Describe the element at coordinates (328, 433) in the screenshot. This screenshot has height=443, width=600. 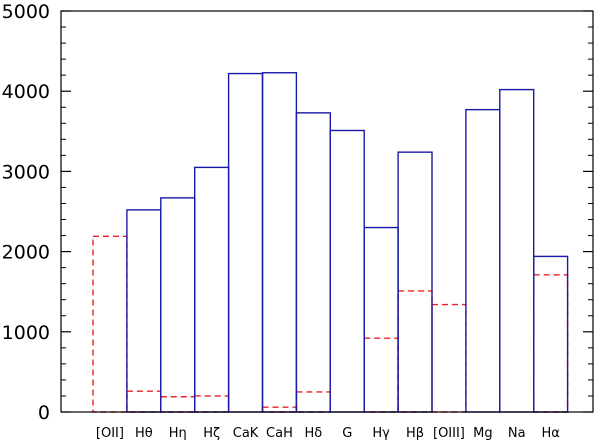
I see `x-axis-labels: [OII] Hθ Hη Hζ CaK CaH Hδ G Hγ Hβ [OIII] Mg Na Hα` at that location.